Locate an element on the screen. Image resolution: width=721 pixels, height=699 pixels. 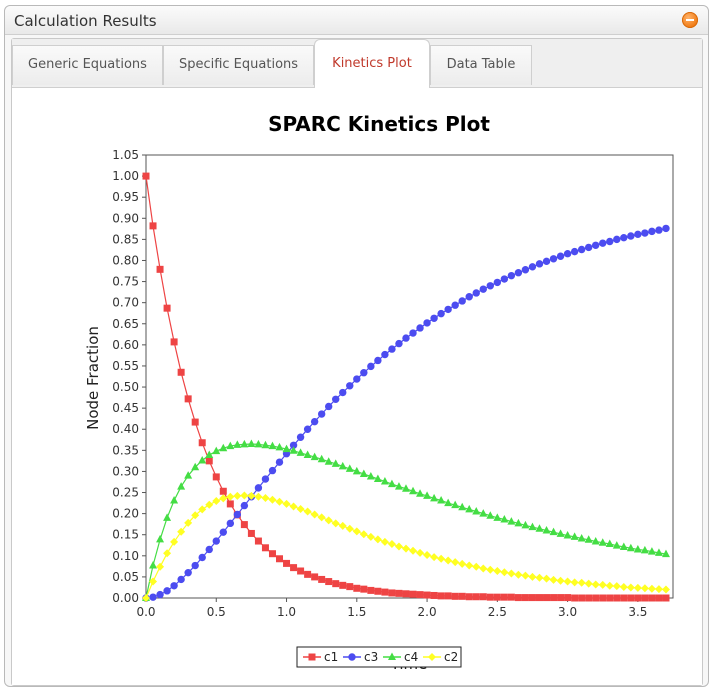
tab-specific-equations: Specific Equations is located at coordinates (238, 65).